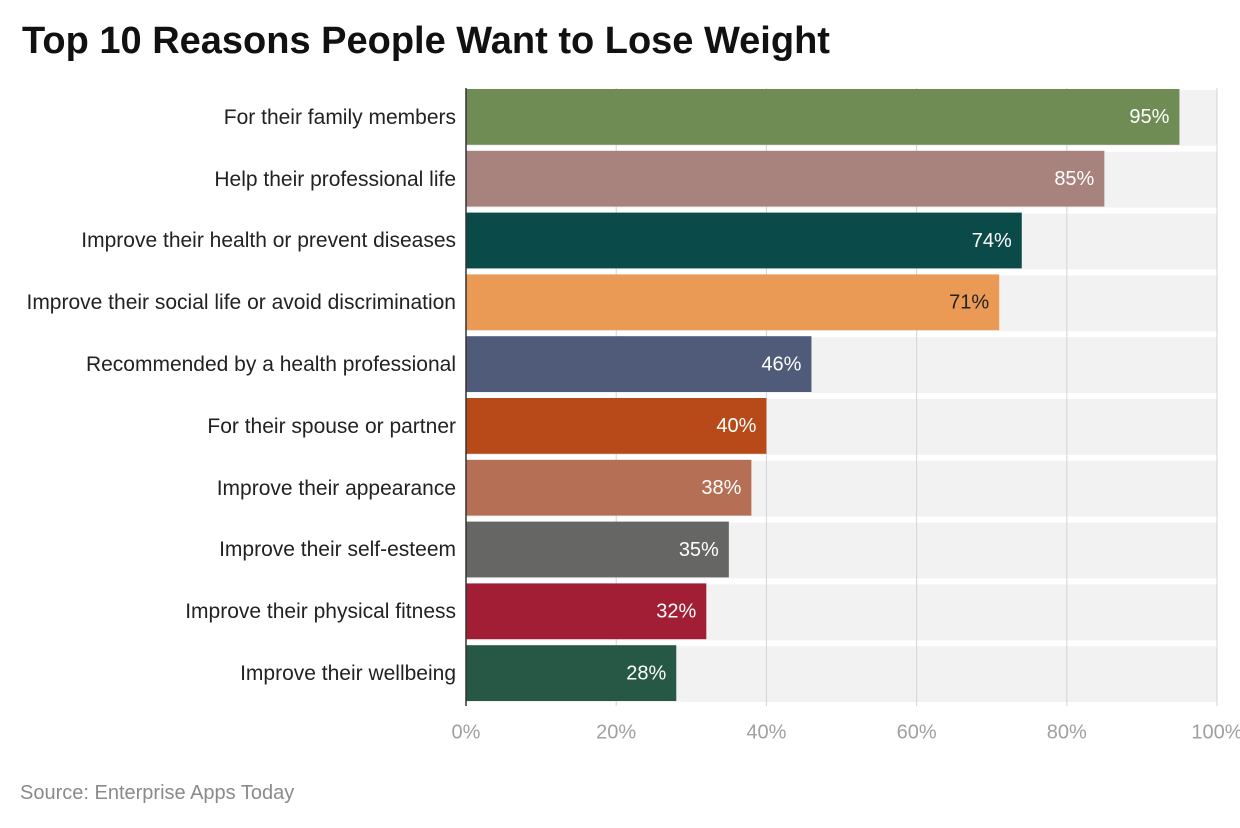 This screenshot has height=828, width=1240. I want to click on category-label: Improve their physical fitness, so click(320, 612).